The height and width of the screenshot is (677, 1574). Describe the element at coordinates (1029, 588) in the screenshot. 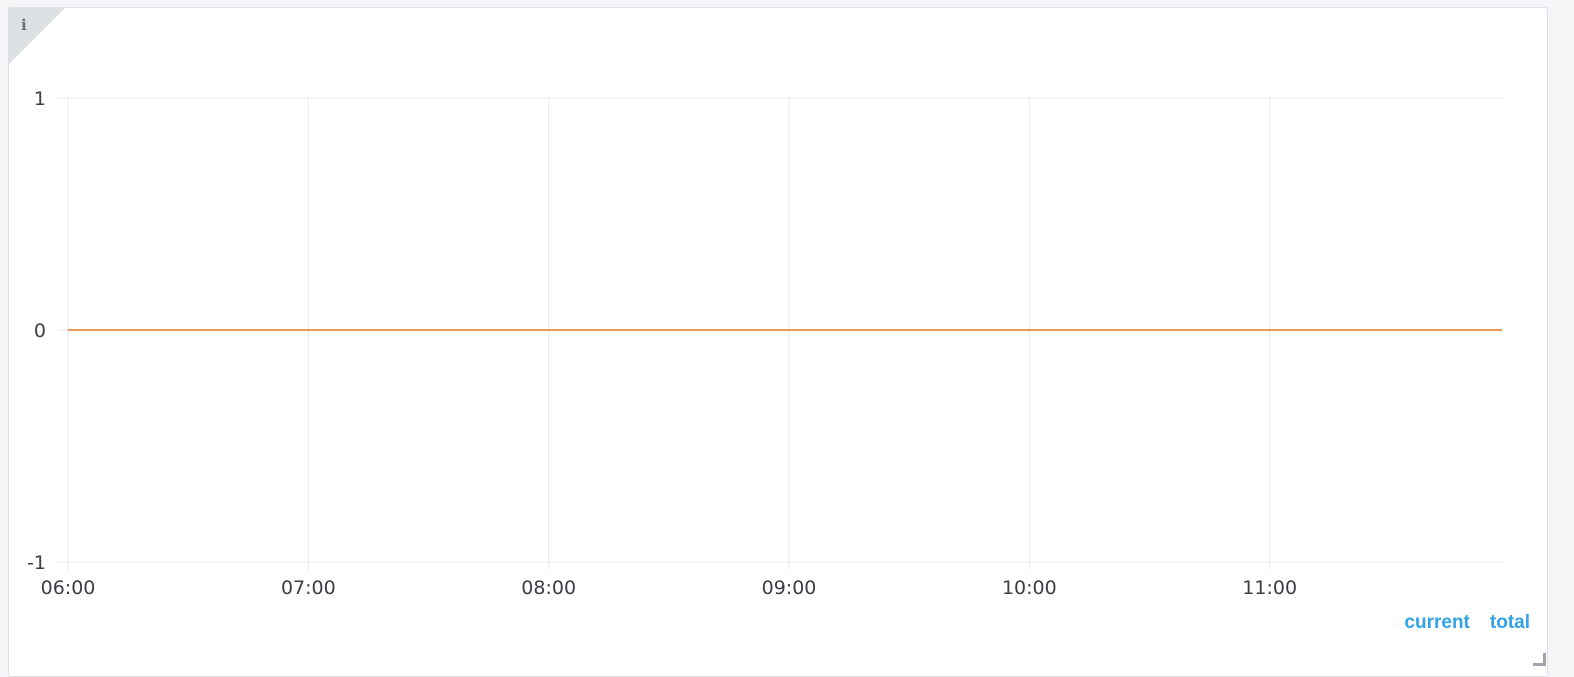

I see `x-tick-label: 10:00` at that location.